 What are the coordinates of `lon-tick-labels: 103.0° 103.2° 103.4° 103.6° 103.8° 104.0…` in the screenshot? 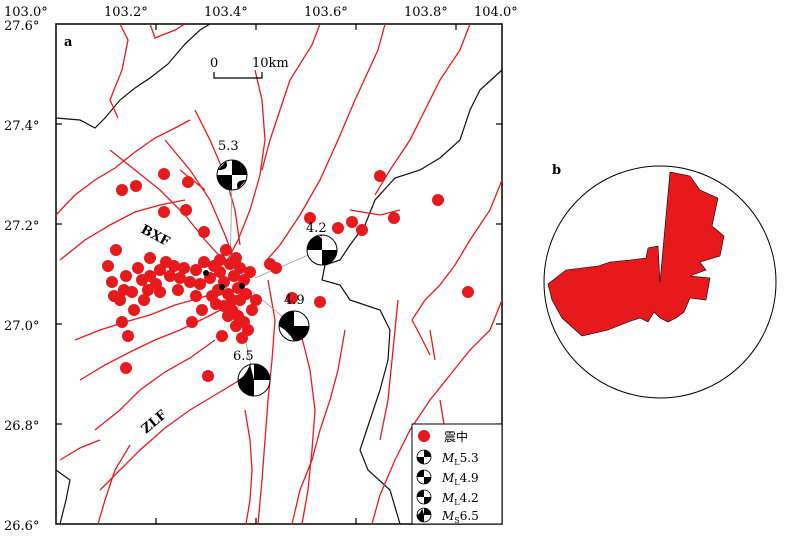 It's located at (261, 12).